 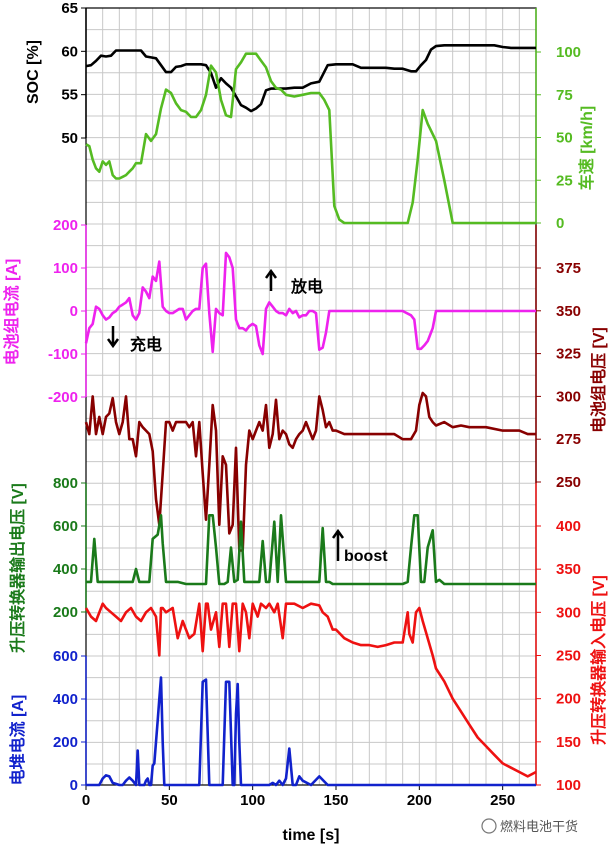 What do you see at coordinates (539, 827) in the screenshot?
I see `watermark-text: 燃料电池干货` at bounding box center [539, 827].